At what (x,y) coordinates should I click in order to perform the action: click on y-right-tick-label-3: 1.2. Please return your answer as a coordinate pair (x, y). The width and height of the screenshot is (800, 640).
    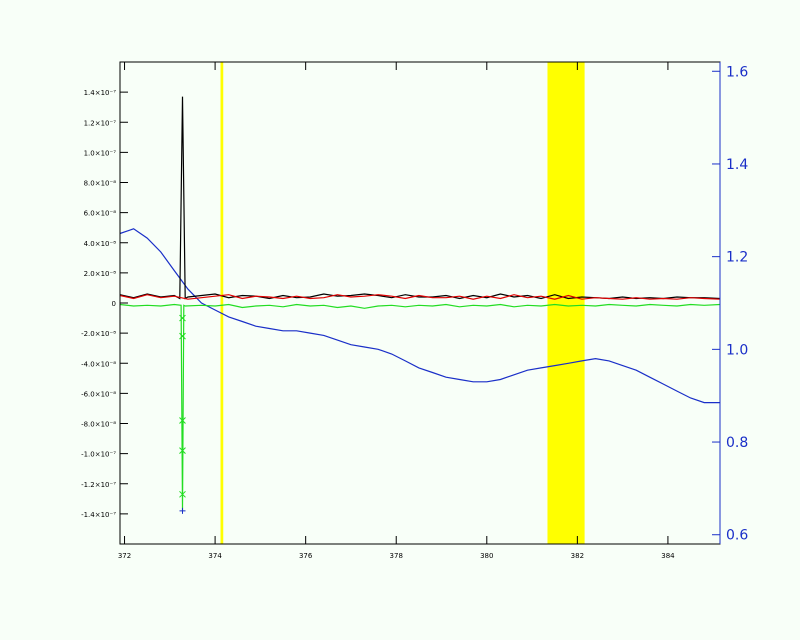
    Looking at the image, I should click on (737, 258).